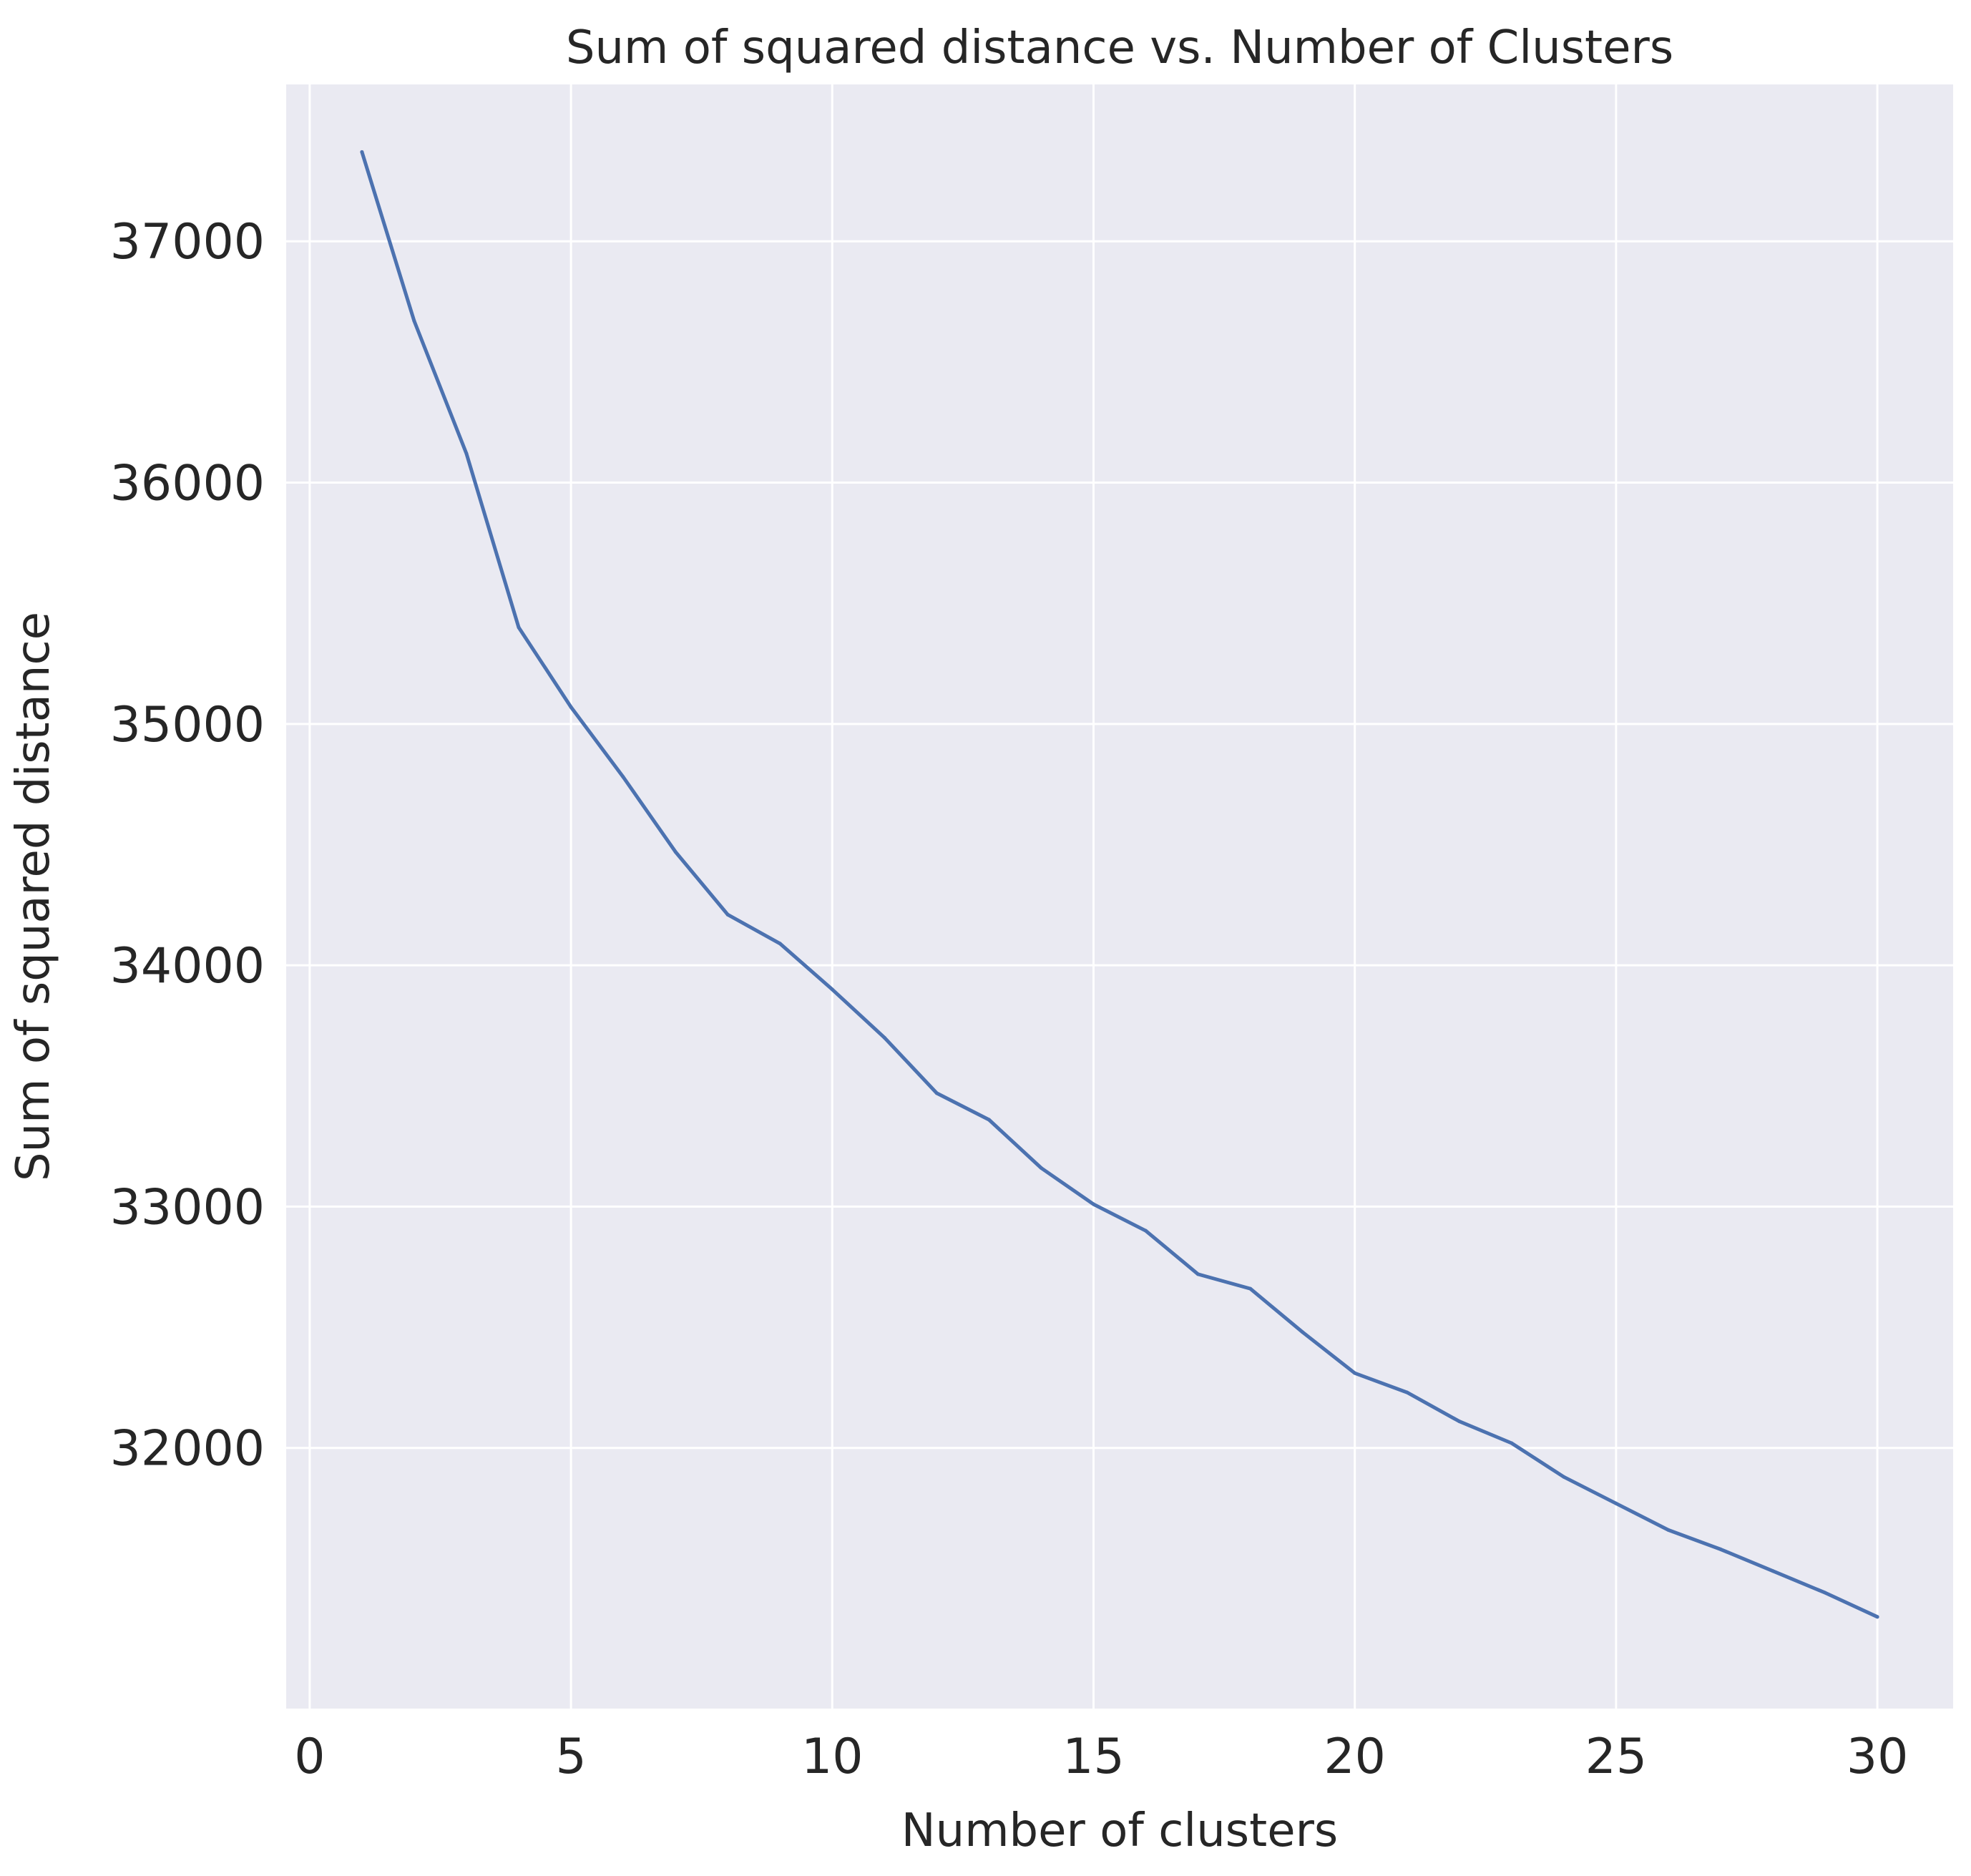 This screenshot has width=1971, height=1876. What do you see at coordinates (187, 1449) in the screenshot?
I see `y-tick-label: 32000` at bounding box center [187, 1449].